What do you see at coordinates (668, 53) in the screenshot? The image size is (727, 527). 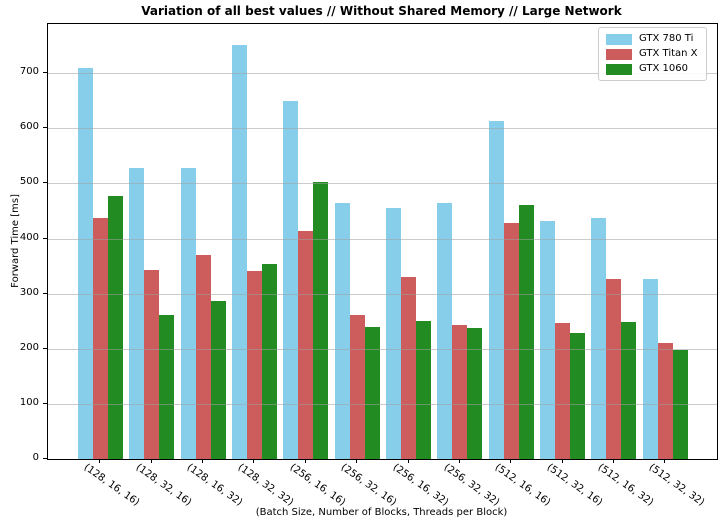 I see `legend-label: GTX Titan X` at bounding box center [668, 53].